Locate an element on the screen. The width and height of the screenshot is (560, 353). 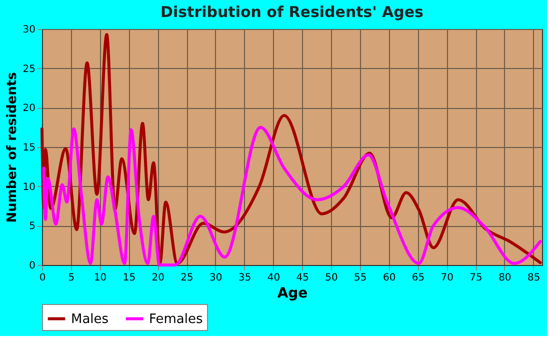
x-axis-title: Age is located at coordinates (292, 294).